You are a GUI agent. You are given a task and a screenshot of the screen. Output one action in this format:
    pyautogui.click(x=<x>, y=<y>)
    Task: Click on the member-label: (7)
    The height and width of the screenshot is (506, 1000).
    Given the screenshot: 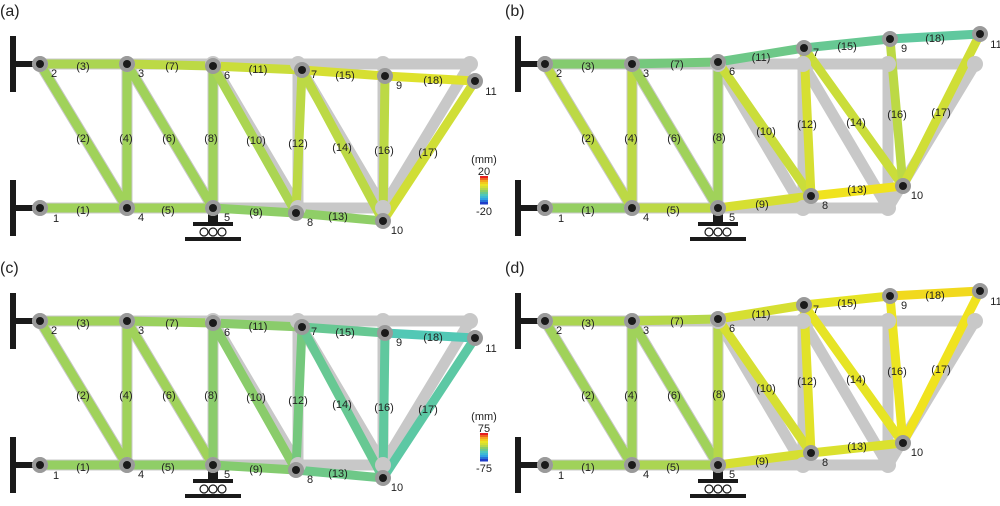 What is the action you would take?
    pyautogui.click(x=676, y=65)
    